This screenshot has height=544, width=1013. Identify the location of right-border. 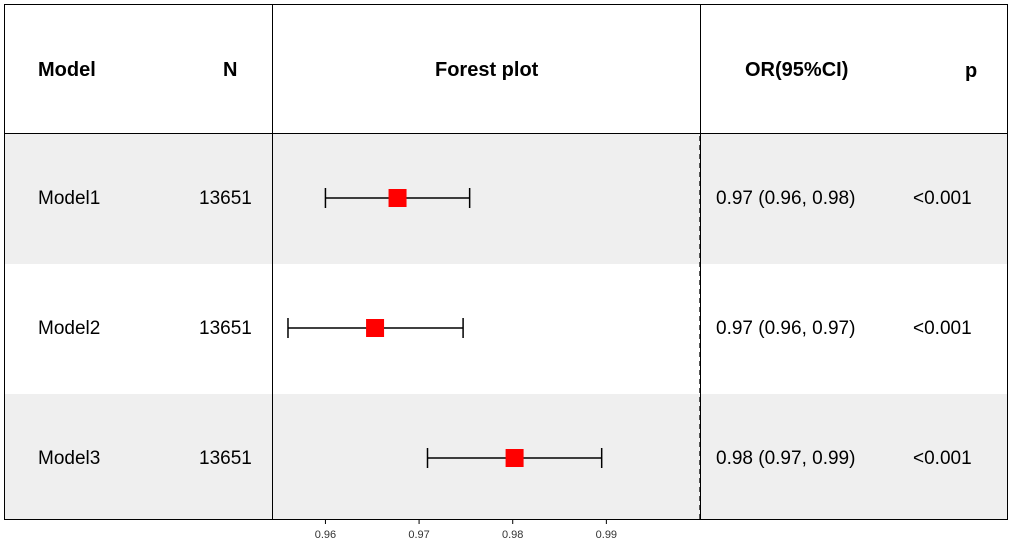
(1007, 261).